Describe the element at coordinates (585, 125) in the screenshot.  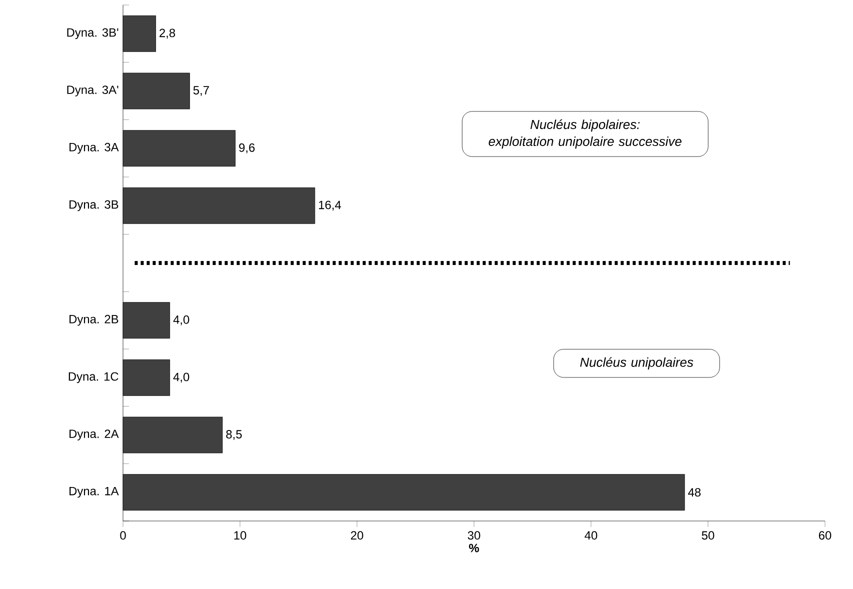
I see `annotation: Nucléus bipolaires:` at that location.